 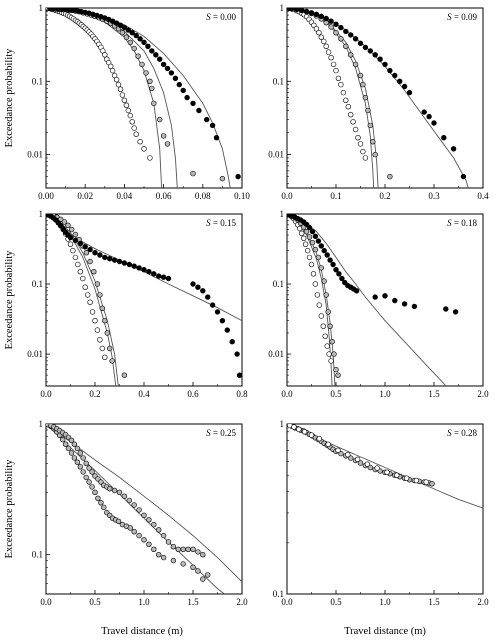 What do you see at coordinates (144, 394) in the screenshot?
I see `x-tick-label: 0.4` at bounding box center [144, 394].